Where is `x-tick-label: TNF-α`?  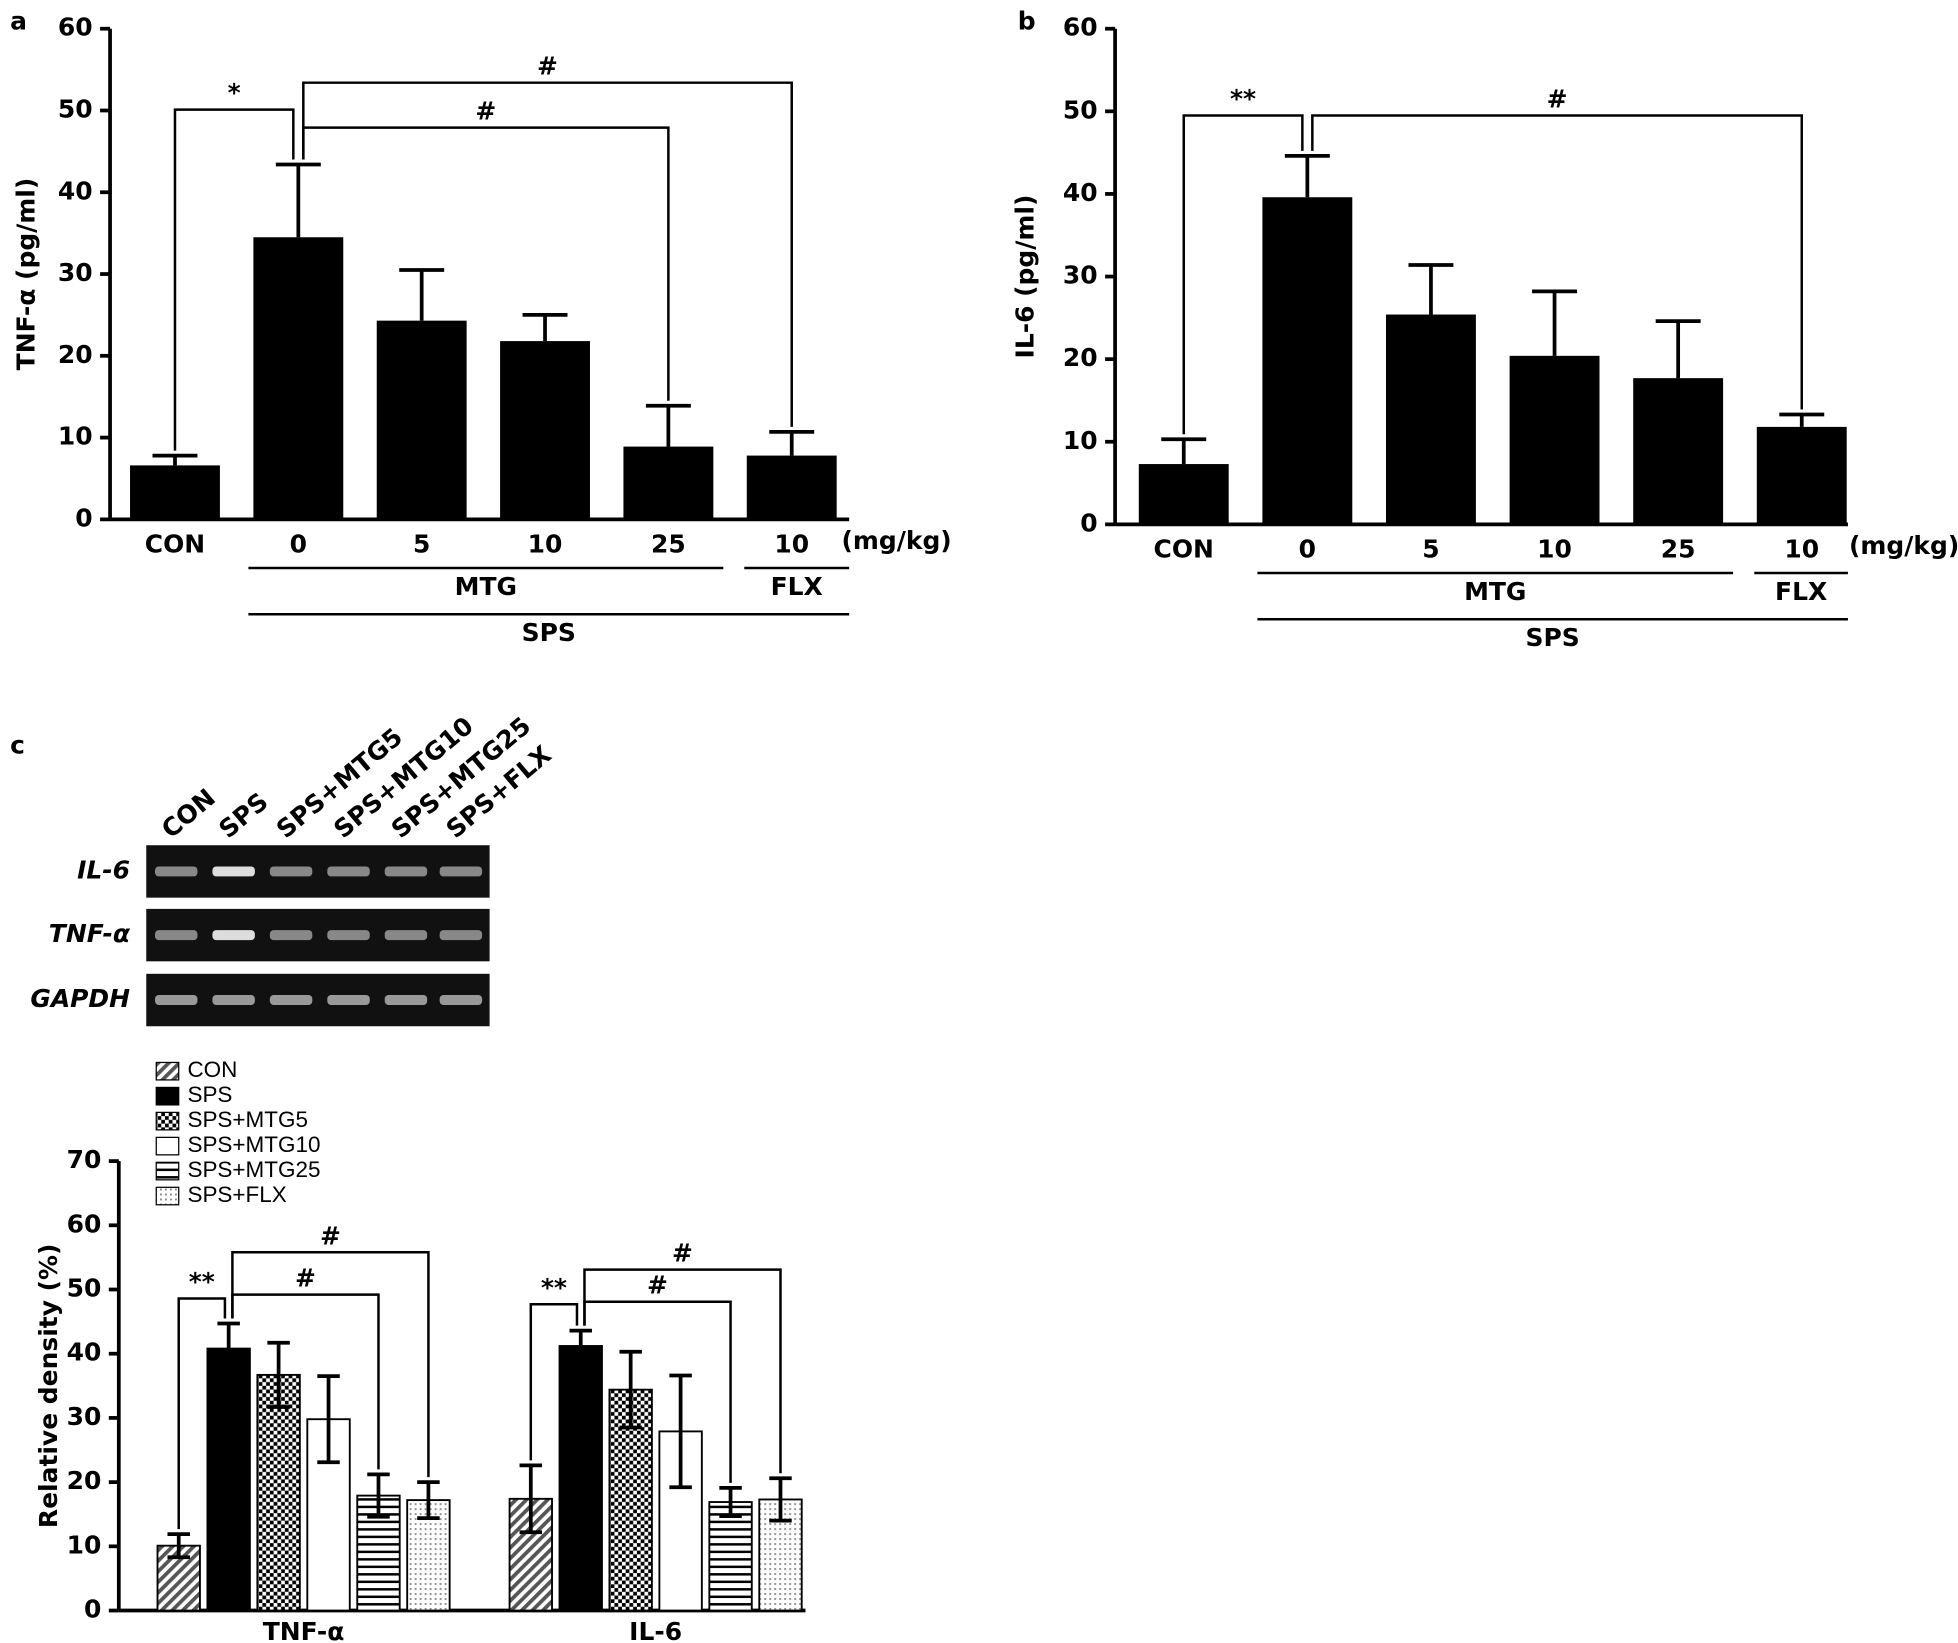 x-tick-label: TNF-α is located at coordinates (304, 1630).